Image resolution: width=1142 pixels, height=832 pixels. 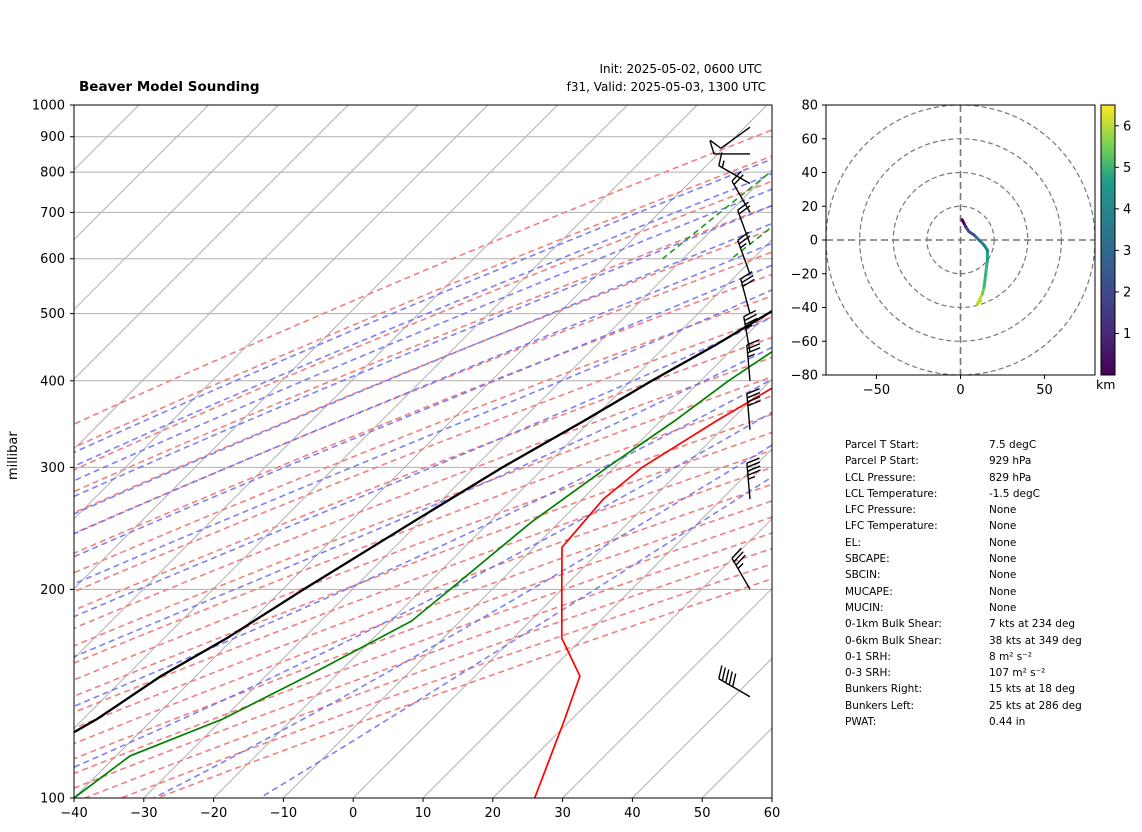 I want to click on pressure-tick-label: 500, so click(x=52, y=314).